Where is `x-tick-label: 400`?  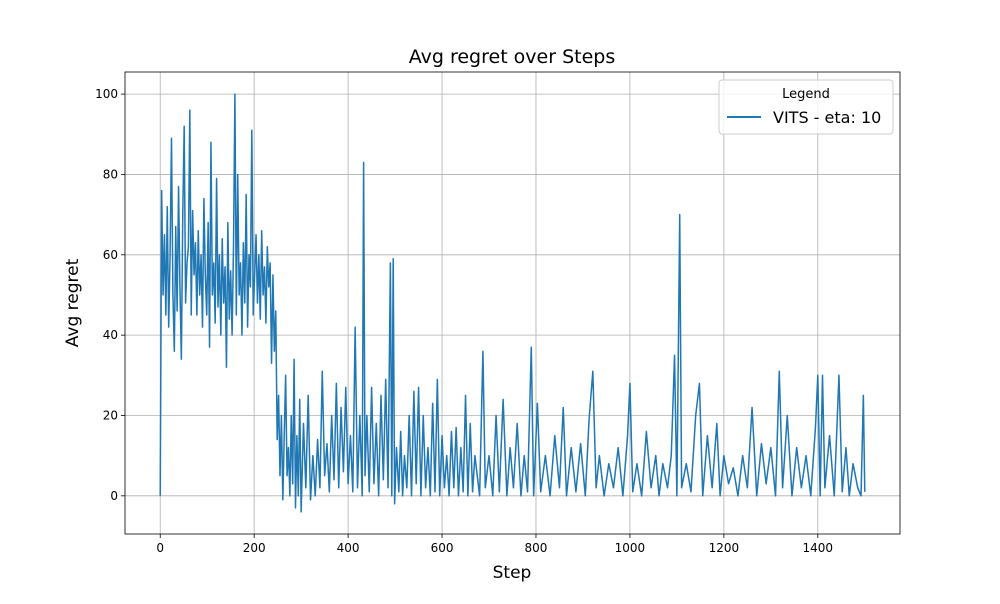
x-tick-label: 400 is located at coordinates (348, 548).